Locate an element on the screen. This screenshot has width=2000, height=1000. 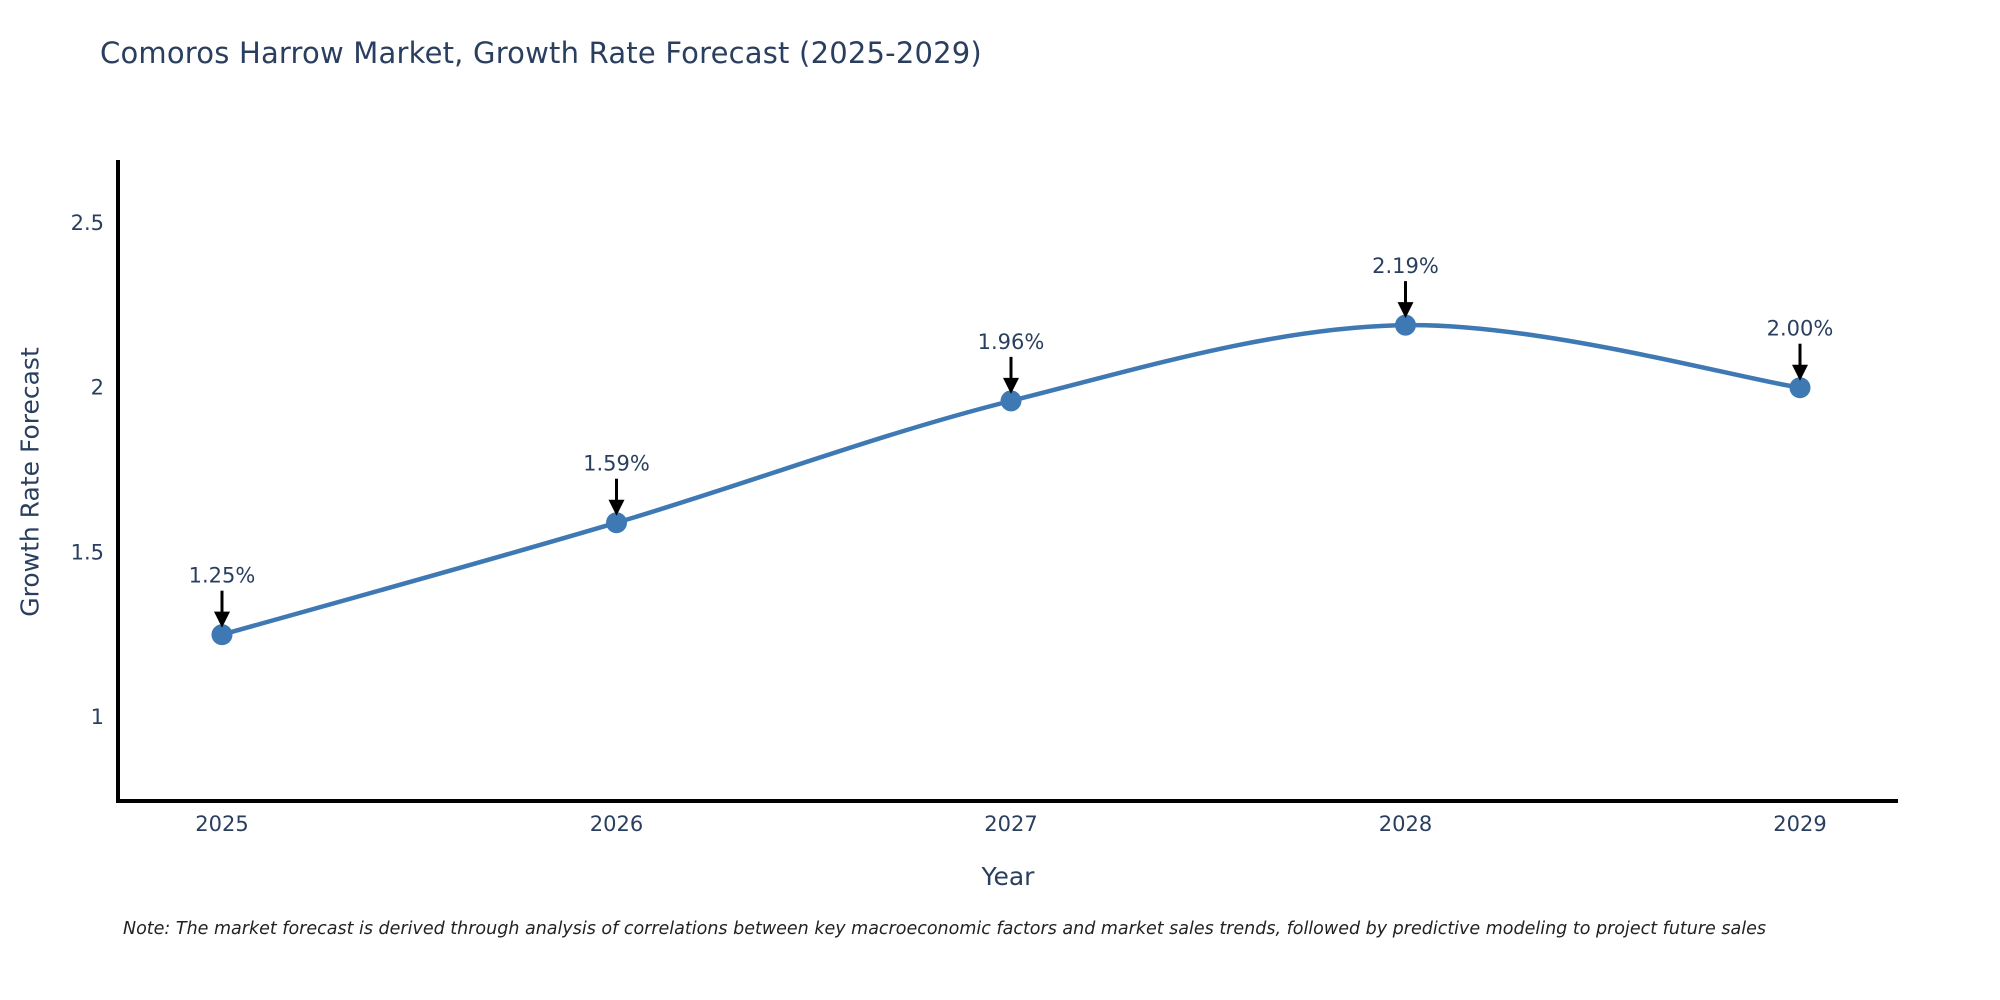
data-point-label: 2.00% is located at coordinates (1800, 329).